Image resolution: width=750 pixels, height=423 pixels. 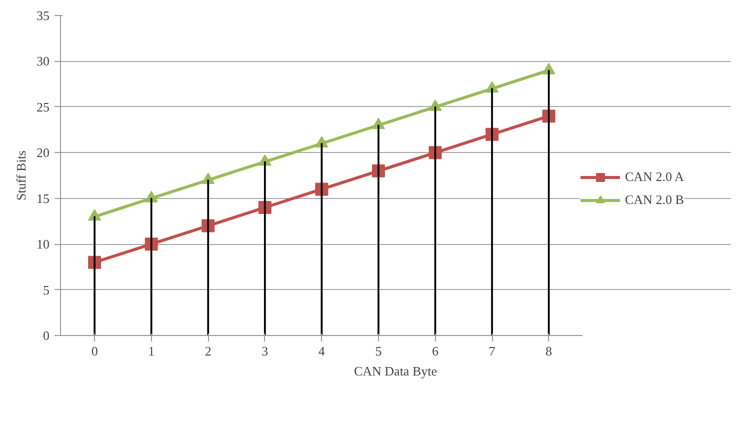 I want to click on y-tick-label: 25, so click(x=43, y=106).